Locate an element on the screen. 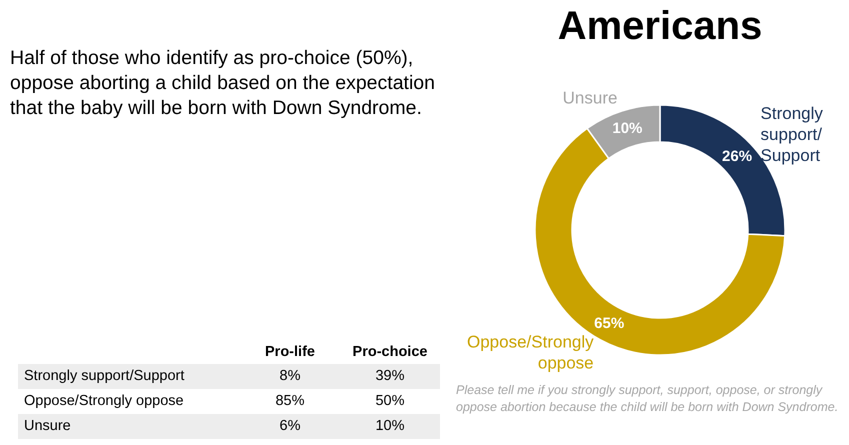 This screenshot has height=445, width=849. text: Please tell me if you strongly support, support, oppose, or strongly oppose abortion because the child will be born with Down Syndrome. is located at coordinates (648, 399).